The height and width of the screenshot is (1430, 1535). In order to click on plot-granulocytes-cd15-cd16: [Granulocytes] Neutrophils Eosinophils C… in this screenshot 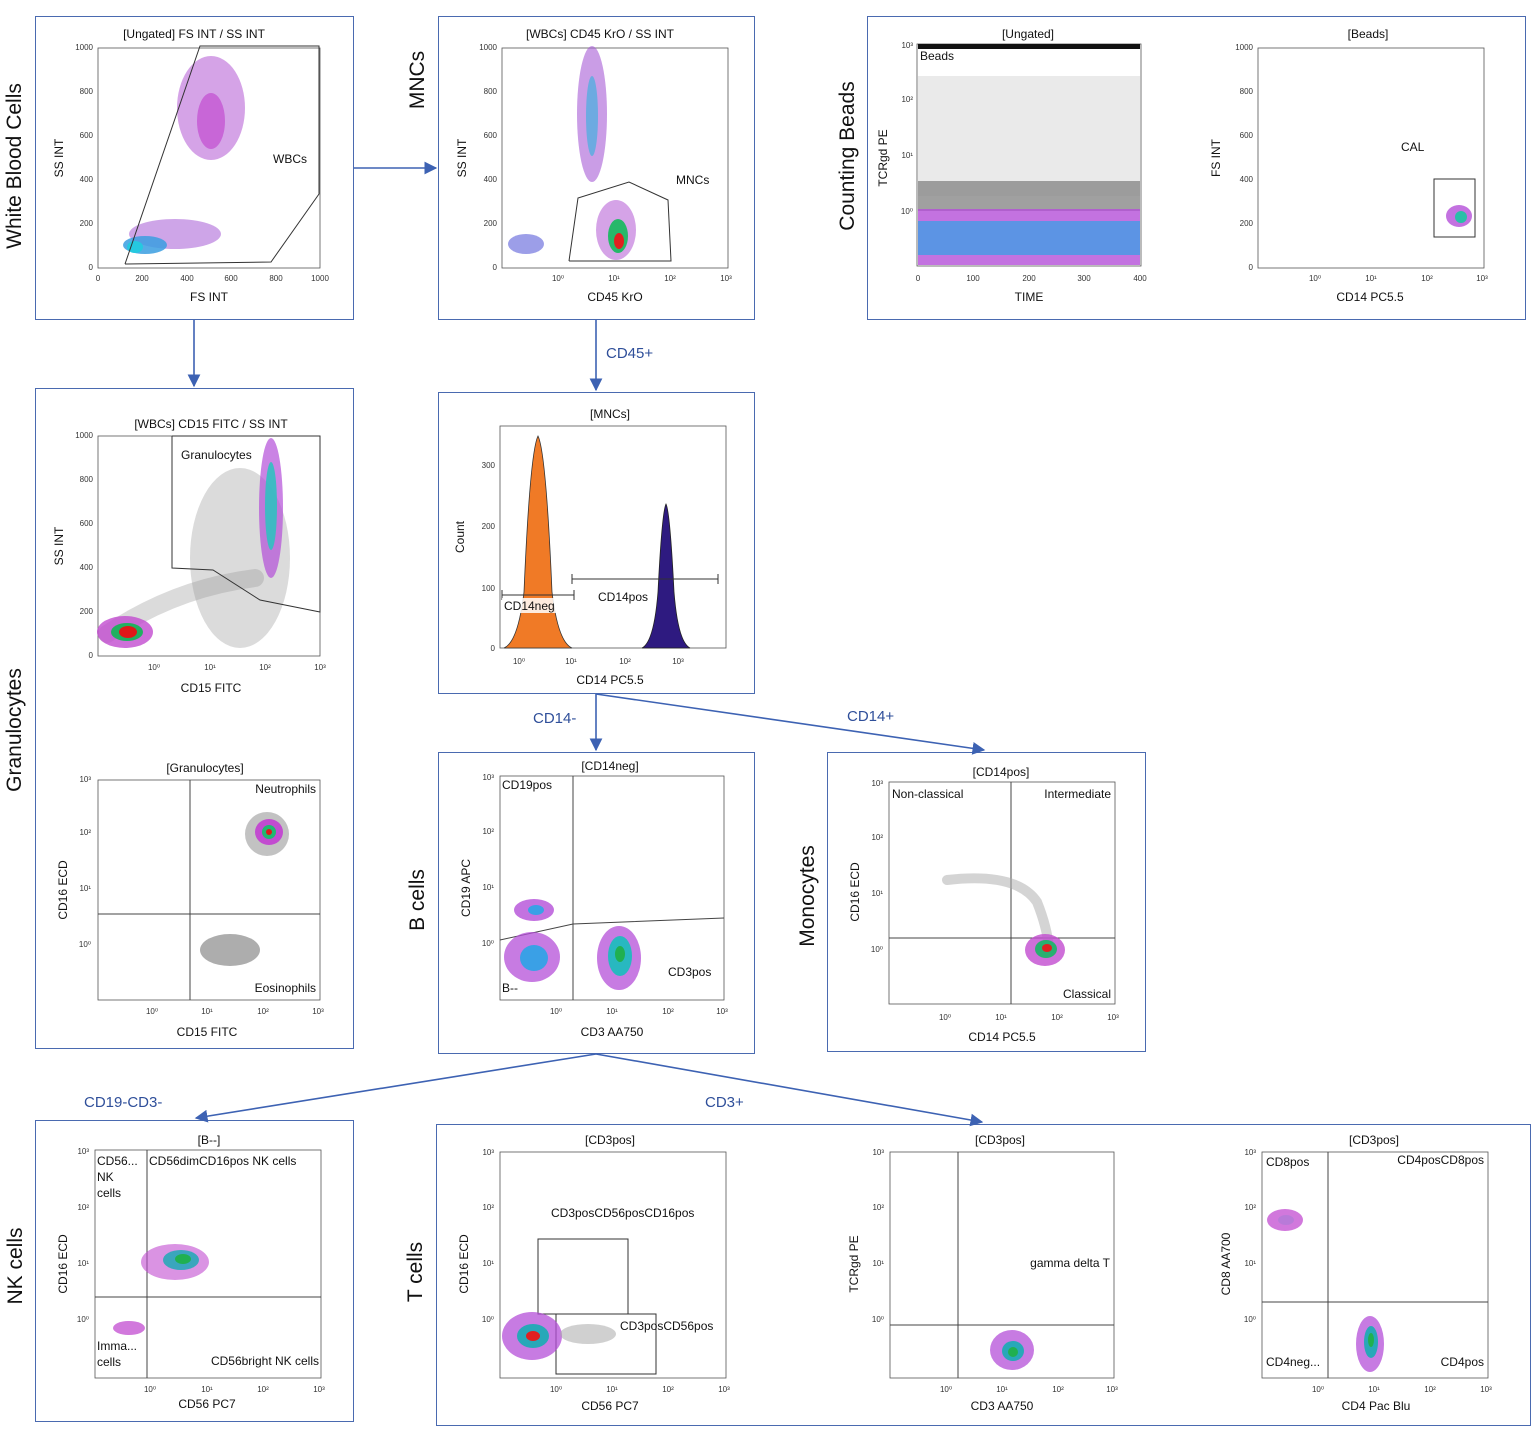, I will do `click(190, 900)`.